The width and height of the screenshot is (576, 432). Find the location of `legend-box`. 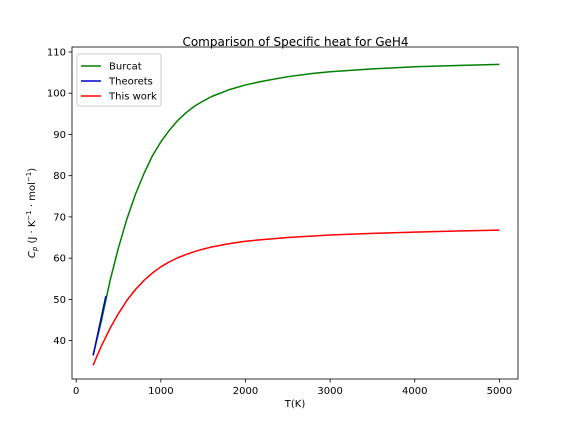

legend-box is located at coordinates (119, 80).